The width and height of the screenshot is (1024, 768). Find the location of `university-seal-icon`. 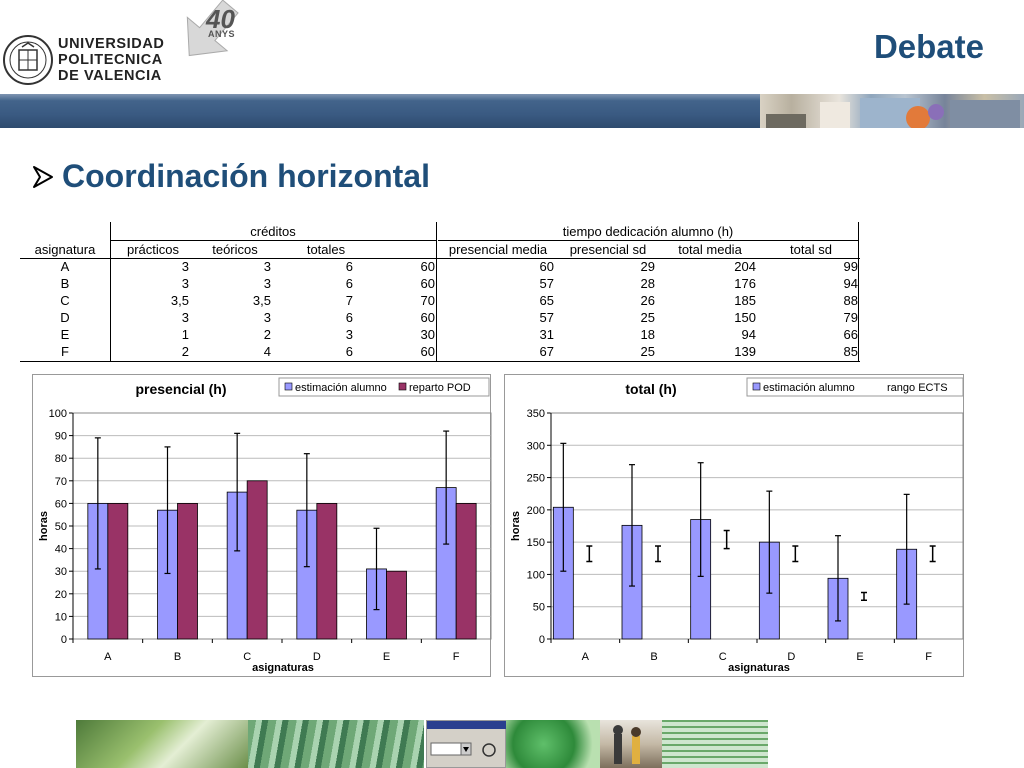

university-seal-icon is located at coordinates (28, 60).